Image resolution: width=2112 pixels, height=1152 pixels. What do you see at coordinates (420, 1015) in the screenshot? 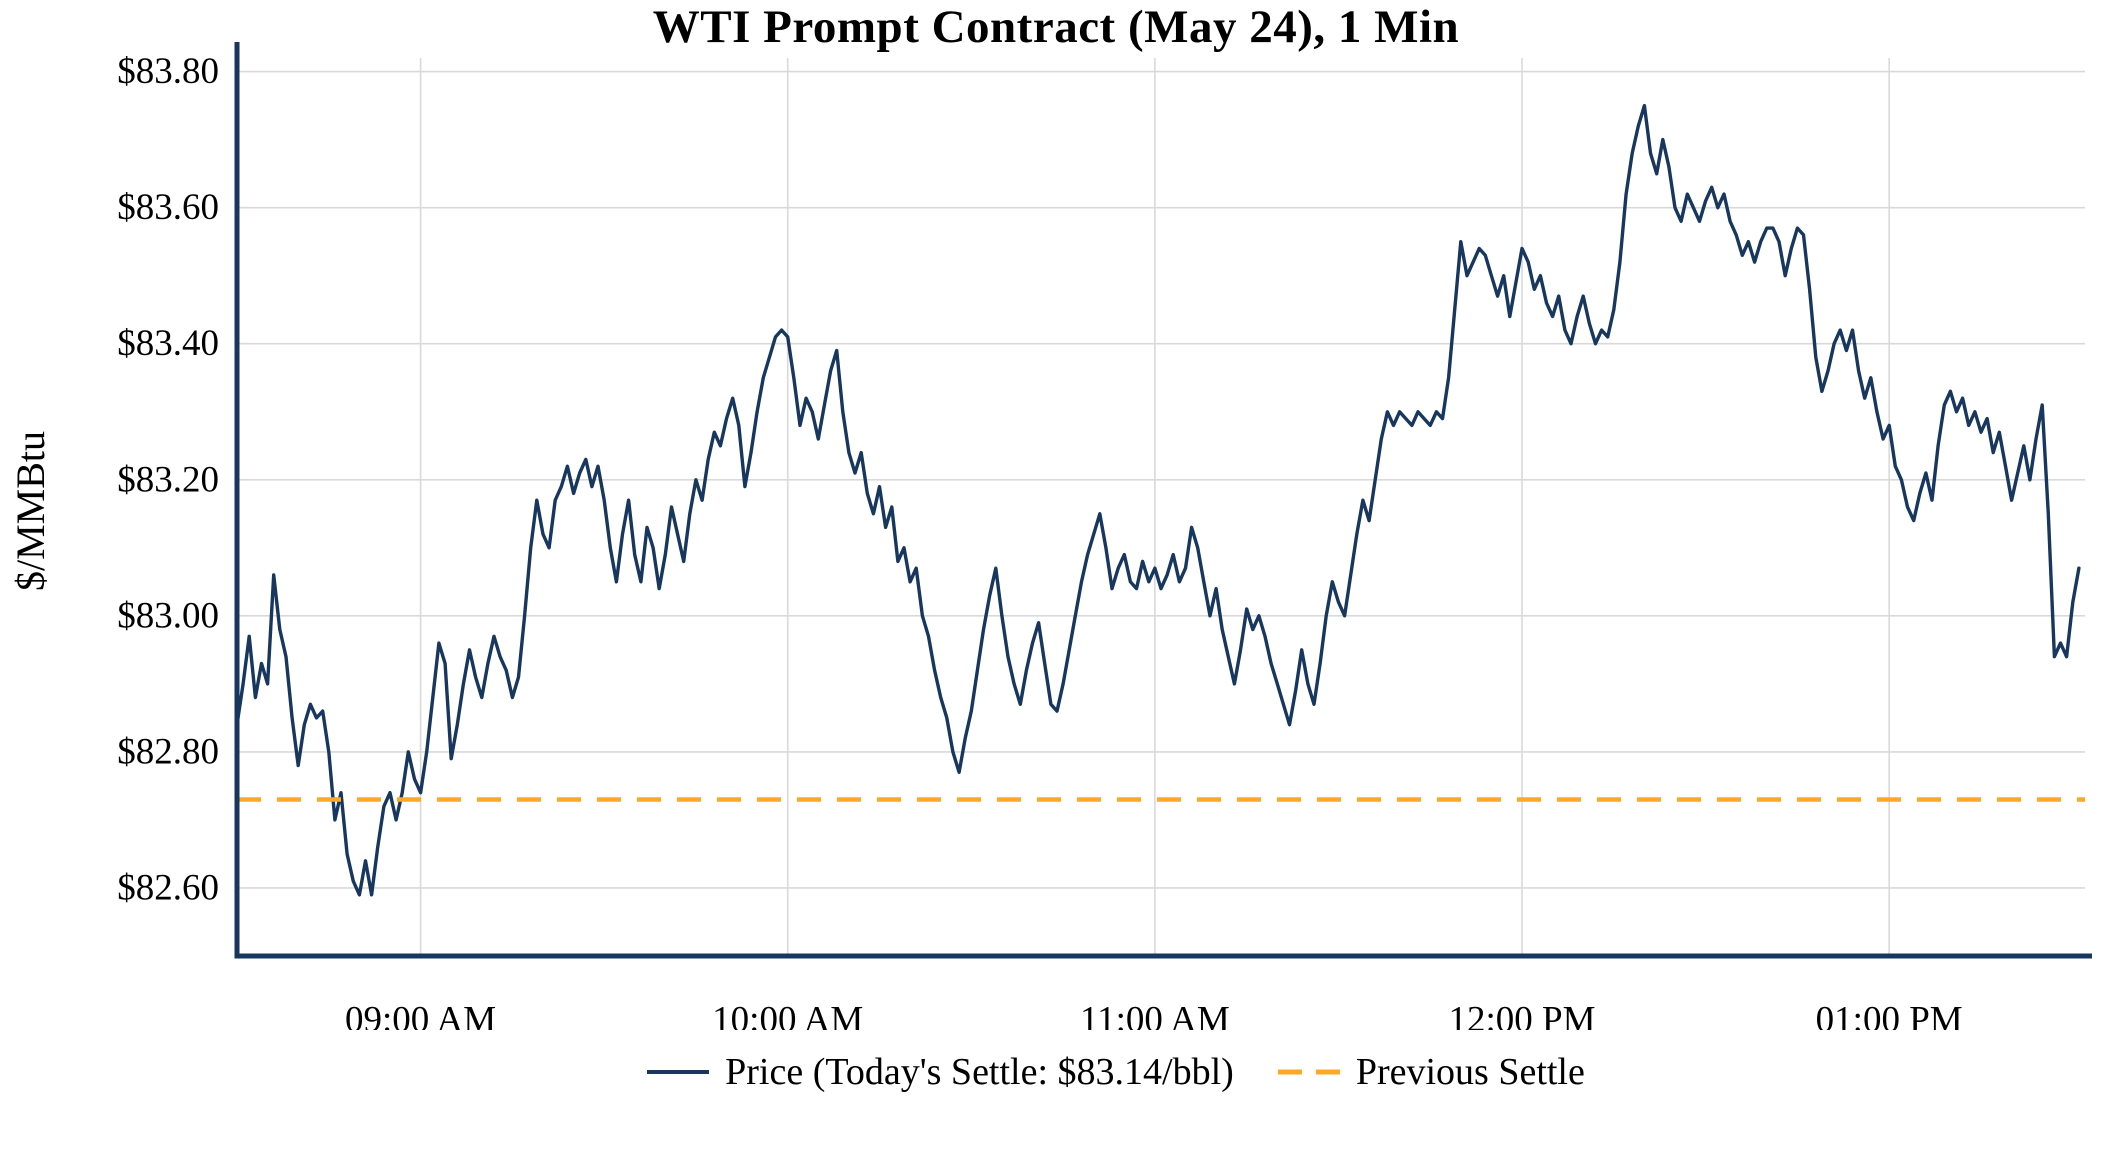
I see `x-tick-label: 09:00 AM` at bounding box center [420, 1015].